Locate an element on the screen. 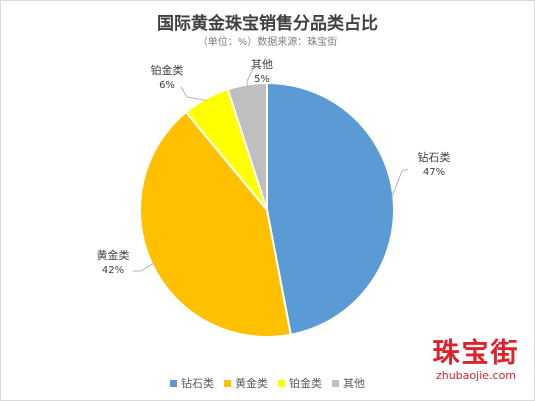  legend-item-4: 其他 is located at coordinates (348, 383).